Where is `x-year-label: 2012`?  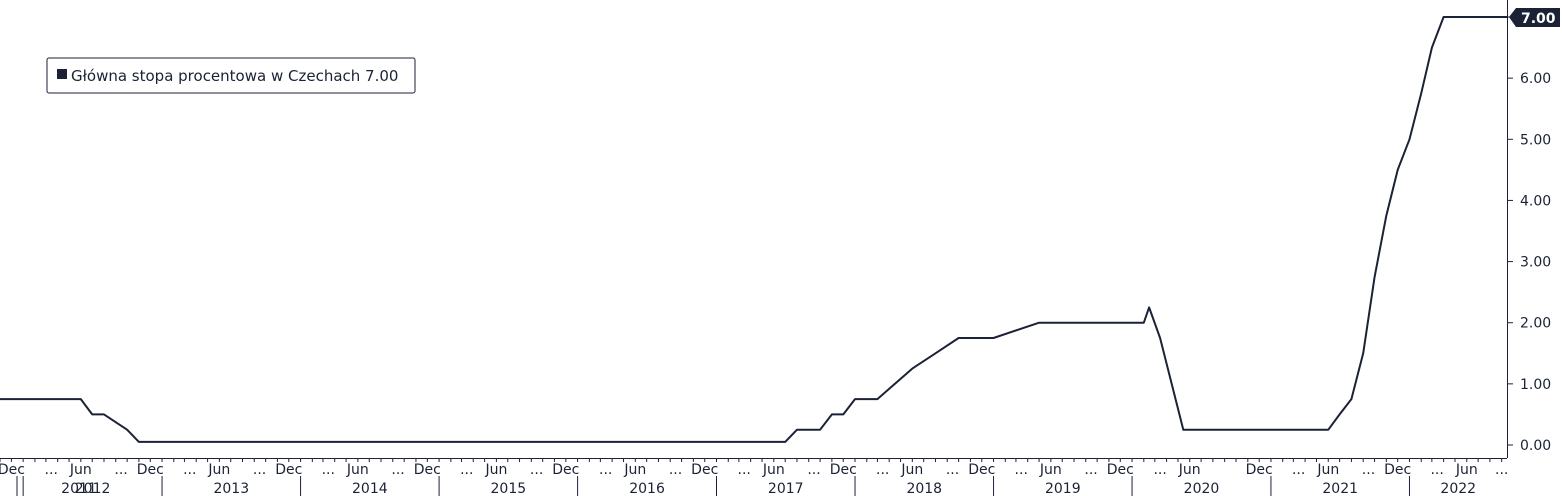 x-year-label: 2012 is located at coordinates (93, 488).